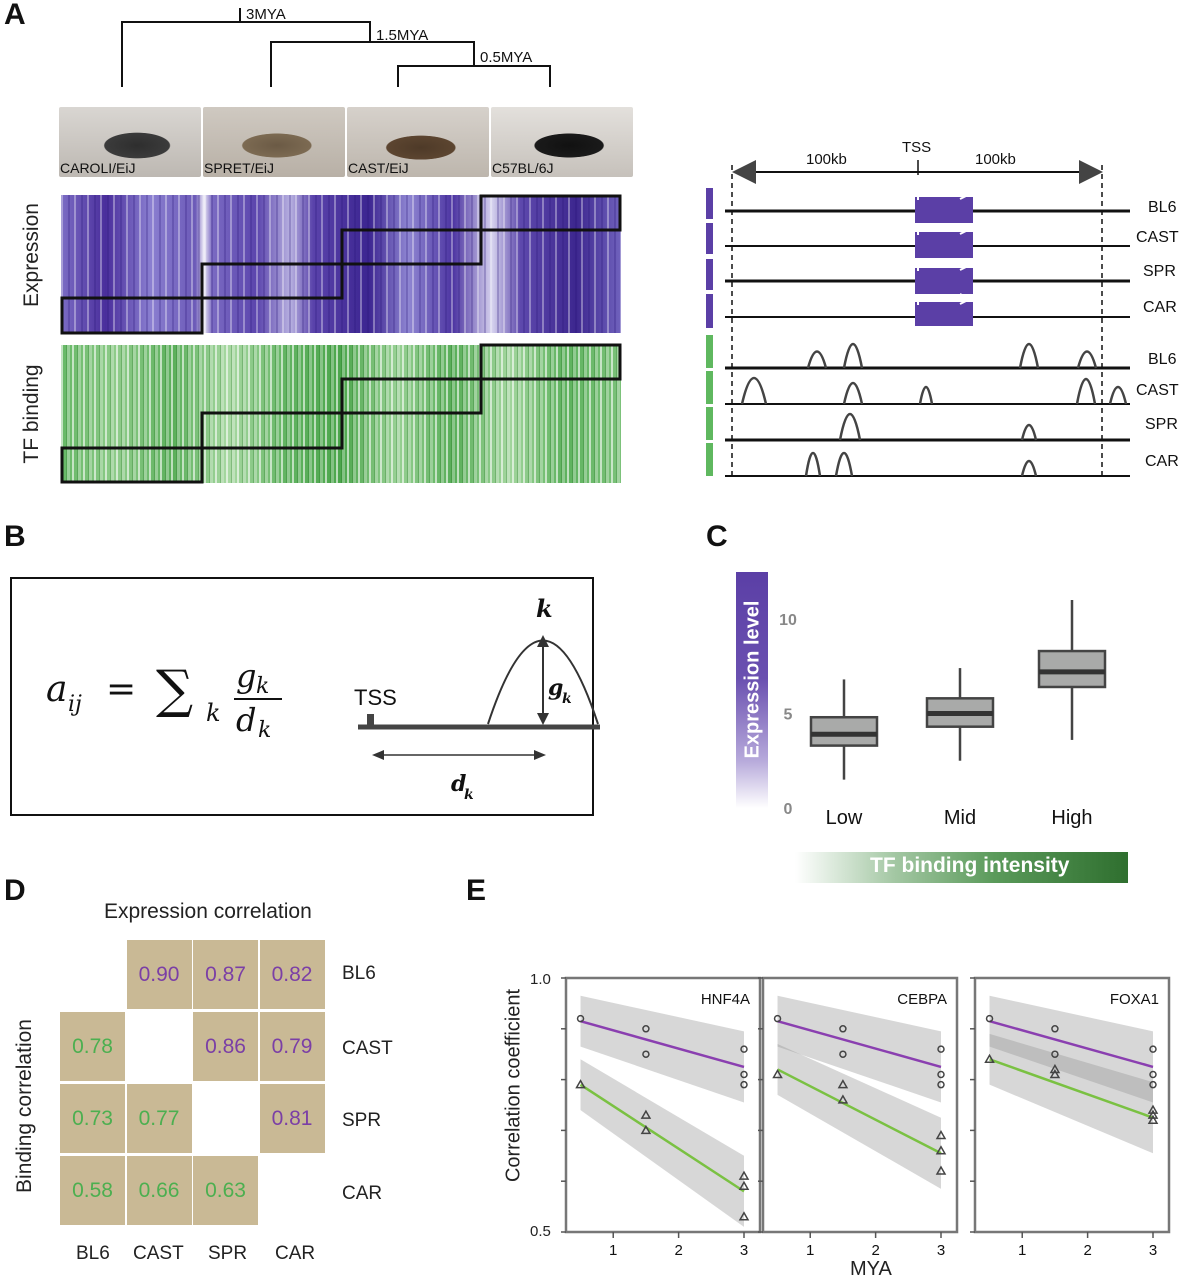  Describe the element at coordinates (562, 142) in the screenshot. I see `mouse-photo-c57` at that location.